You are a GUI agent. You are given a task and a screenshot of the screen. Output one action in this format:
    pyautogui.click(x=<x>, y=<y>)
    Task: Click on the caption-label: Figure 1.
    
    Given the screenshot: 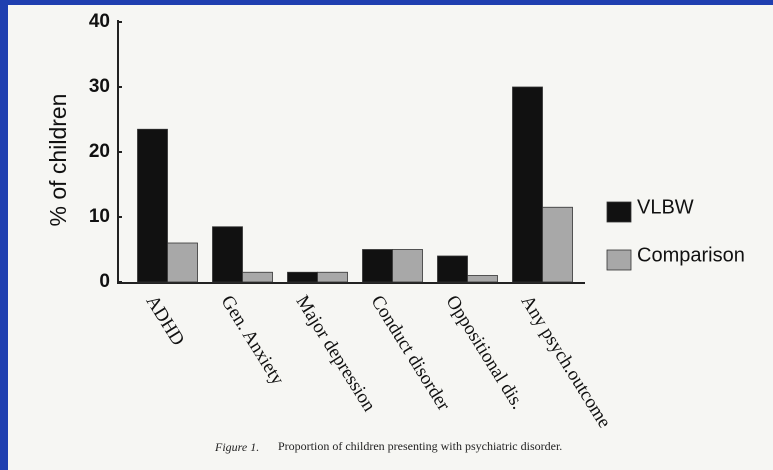 What is the action you would take?
    pyautogui.click(x=236, y=447)
    